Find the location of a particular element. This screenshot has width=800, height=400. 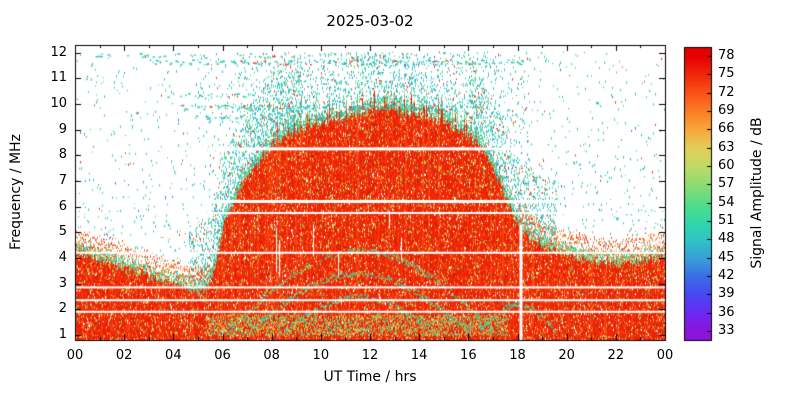

colorbar-tick-label: 66 is located at coordinates (726, 129).